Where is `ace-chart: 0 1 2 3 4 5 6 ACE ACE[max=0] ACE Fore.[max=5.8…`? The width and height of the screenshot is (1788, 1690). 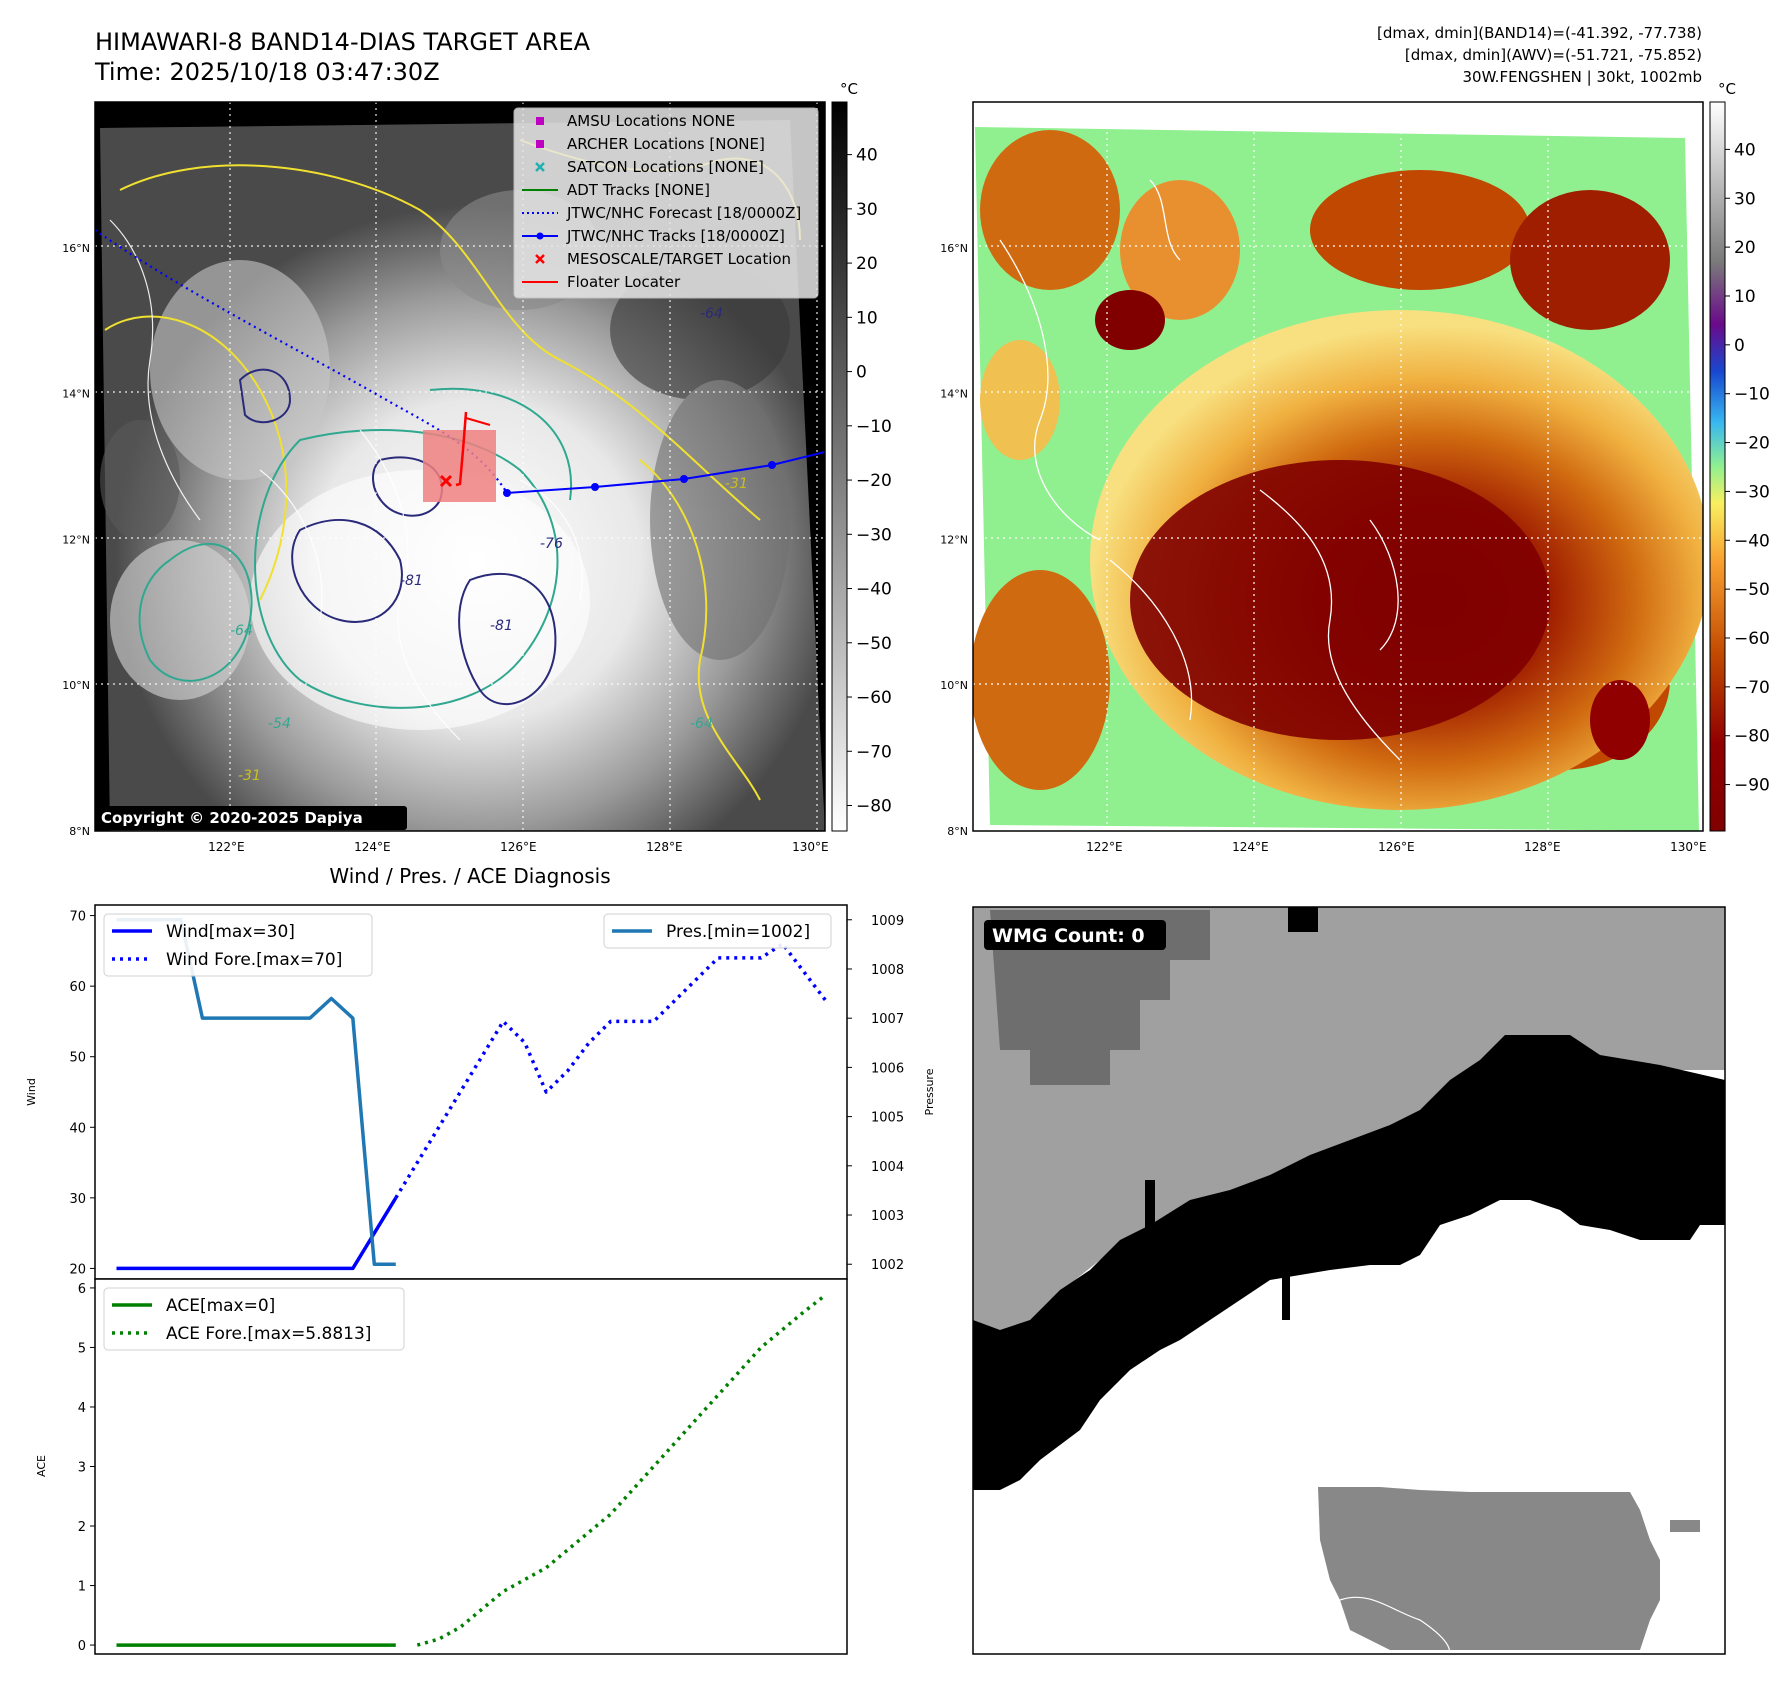 ace-chart: 0 1 2 3 4 5 6 ACE ACE[max=0] ACE Fore.[max=5.8… is located at coordinates (441, 1466).